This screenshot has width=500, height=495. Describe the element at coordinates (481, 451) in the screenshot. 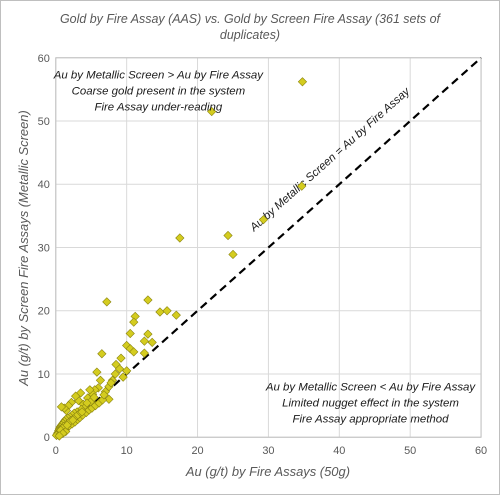

I see `x-tick-label: 60` at that location.